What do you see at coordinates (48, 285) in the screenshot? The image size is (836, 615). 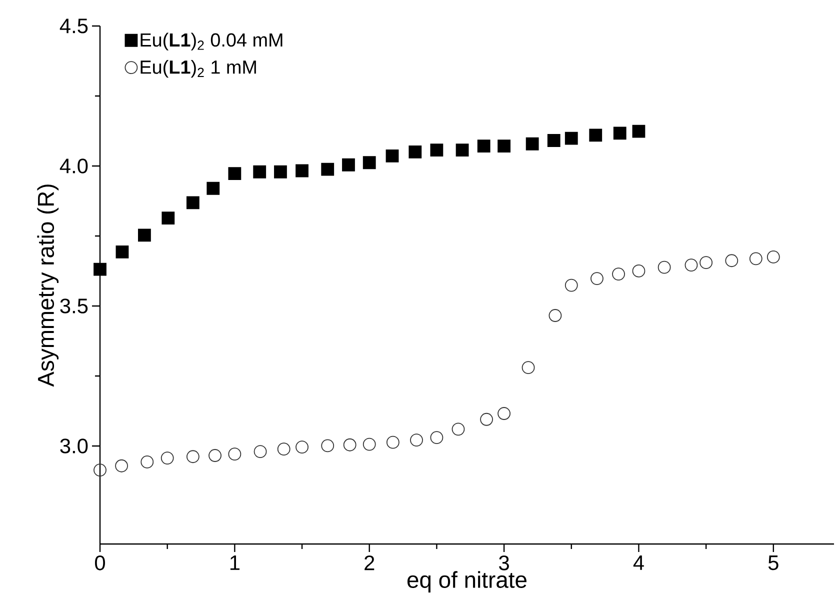 I see `y-axis-title: Asymmetry ratio (R)` at bounding box center [48, 285].